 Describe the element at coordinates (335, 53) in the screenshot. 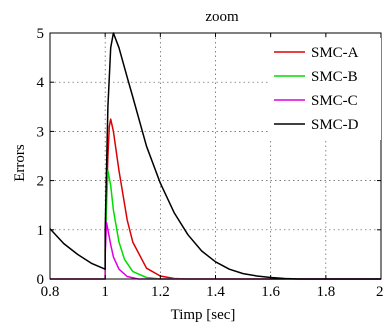

I see `legend-label: SMC-A` at that location.